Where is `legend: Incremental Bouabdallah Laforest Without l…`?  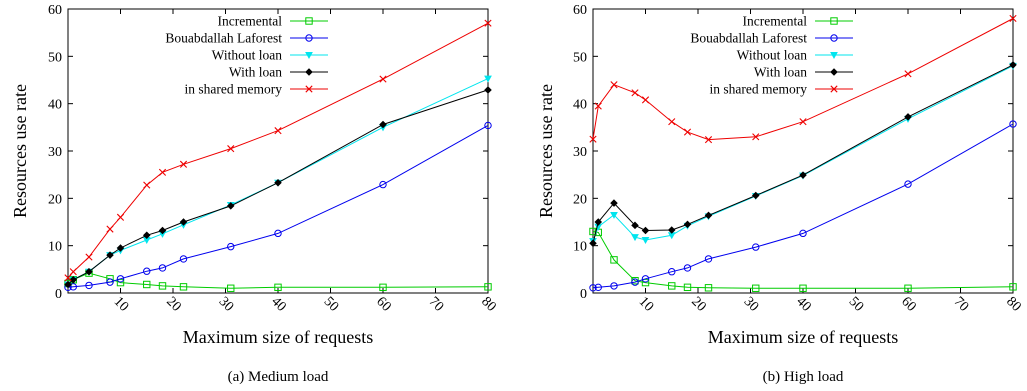
legend: Incremental Bouabdallah Laforest Without l… is located at coordinates (771, 55).